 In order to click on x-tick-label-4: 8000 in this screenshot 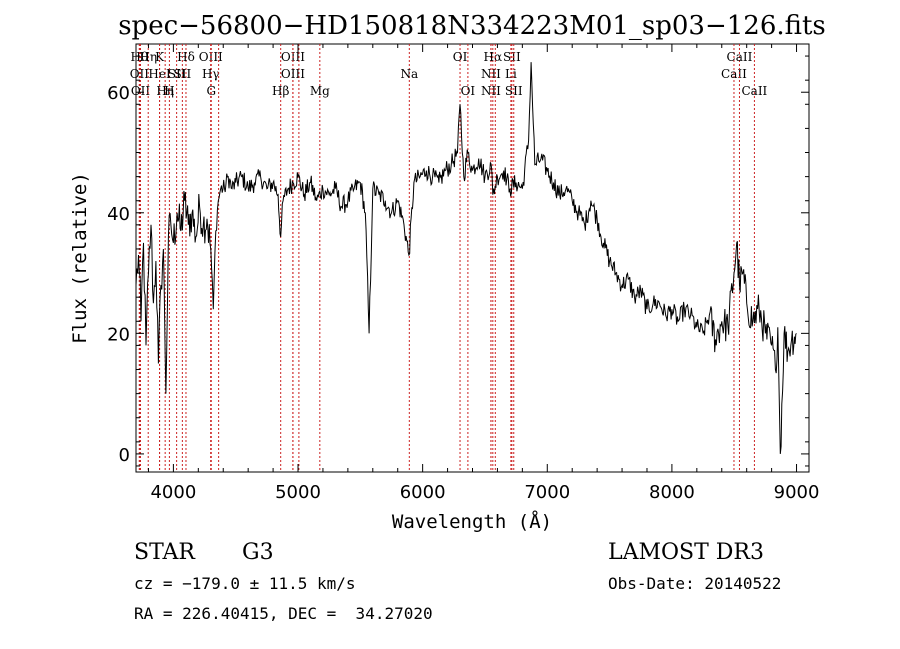, I will do `click(672, 492)`.